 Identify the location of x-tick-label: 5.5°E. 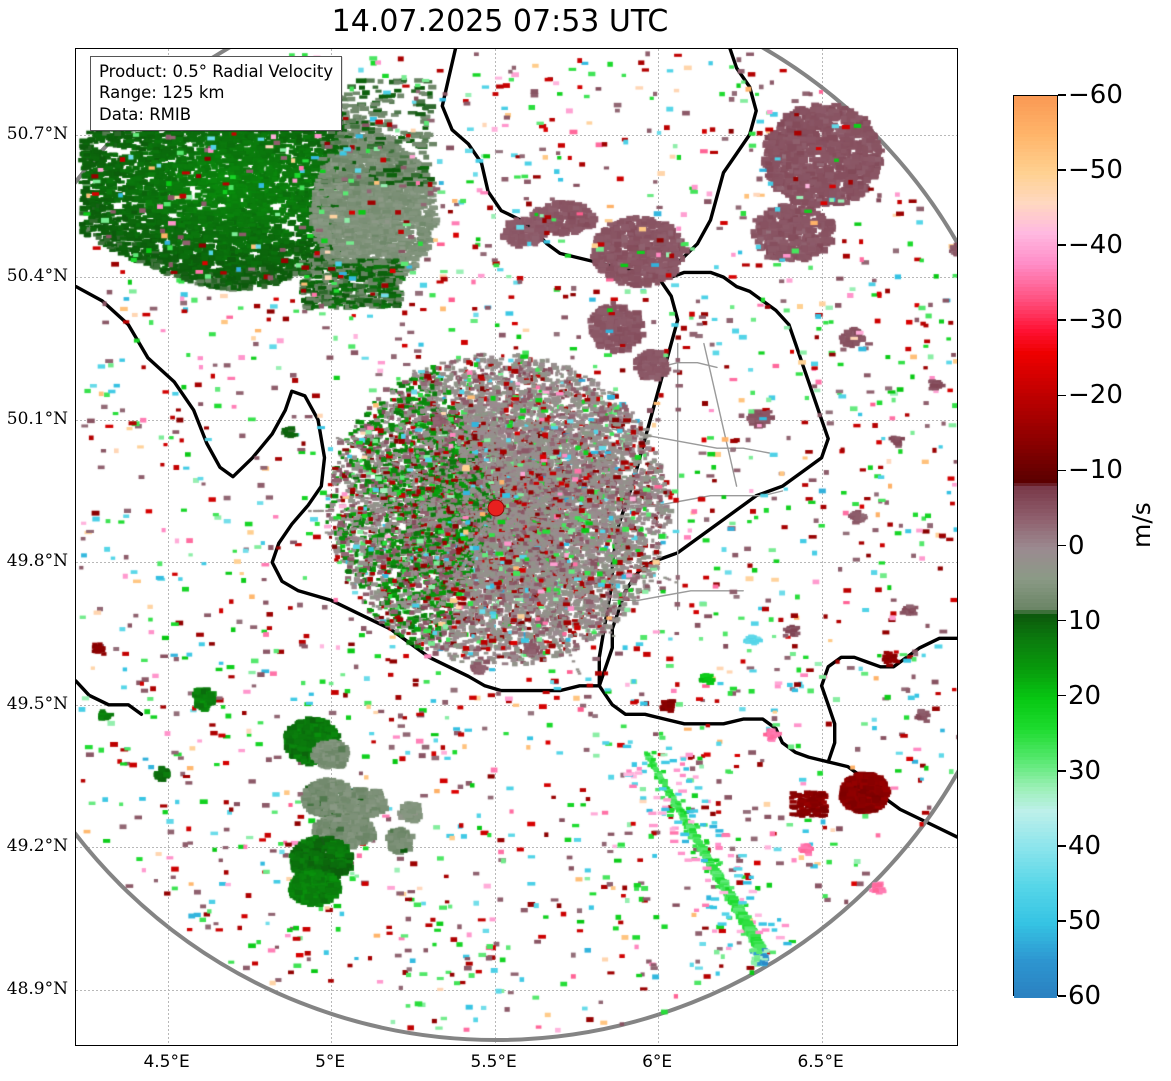
(493, 1062).